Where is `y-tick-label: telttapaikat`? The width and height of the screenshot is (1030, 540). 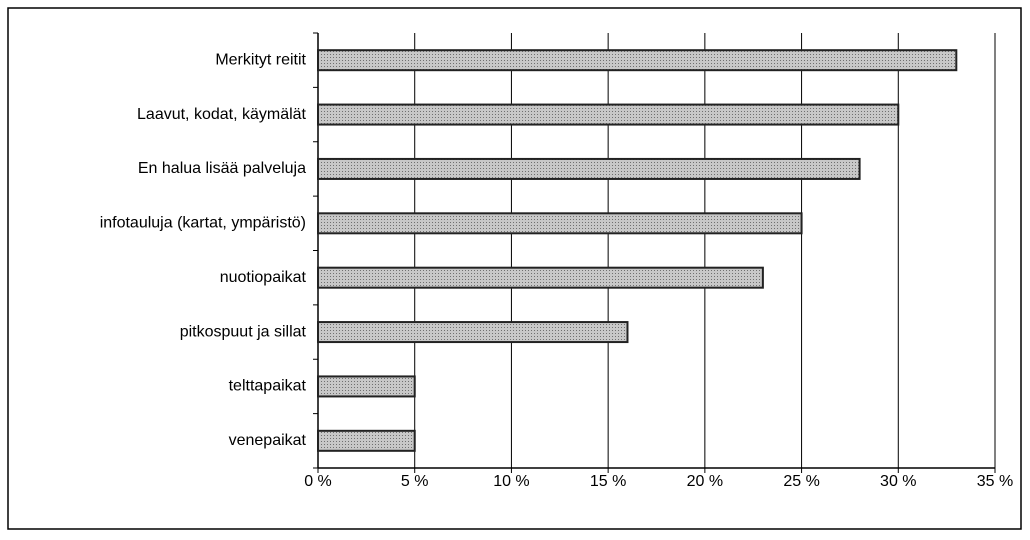
y-tick-label: telttapaikat is located at coordinates (268, 386).